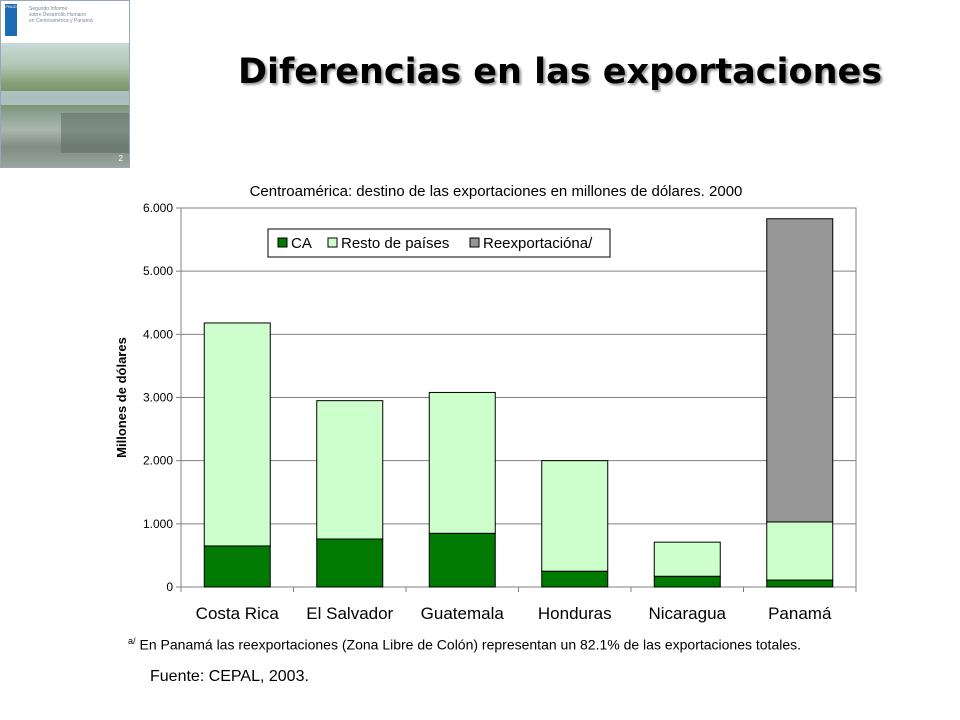  I want to click on y-axis-label: Millones de dólares, so click(121, 397).